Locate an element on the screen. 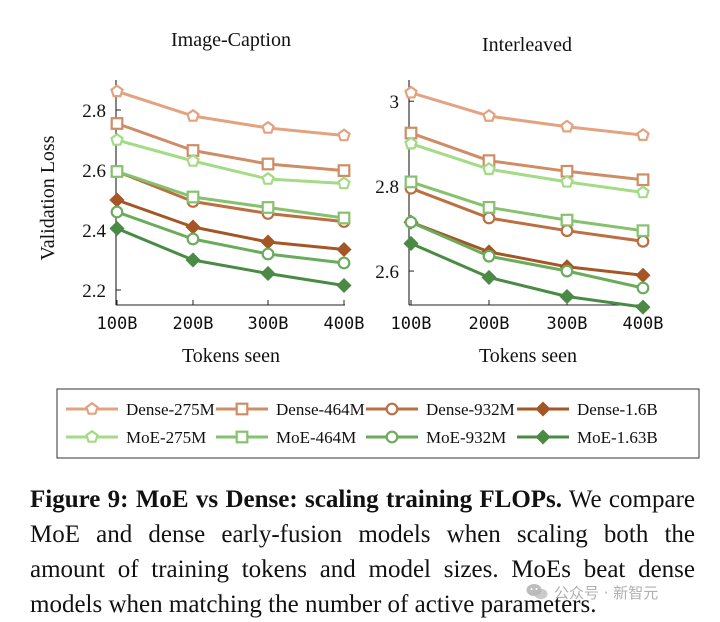 The height and width of the screenshot is (622, 720). watermark: 公众号 · 新智元 is located at coordinates (592, 592).